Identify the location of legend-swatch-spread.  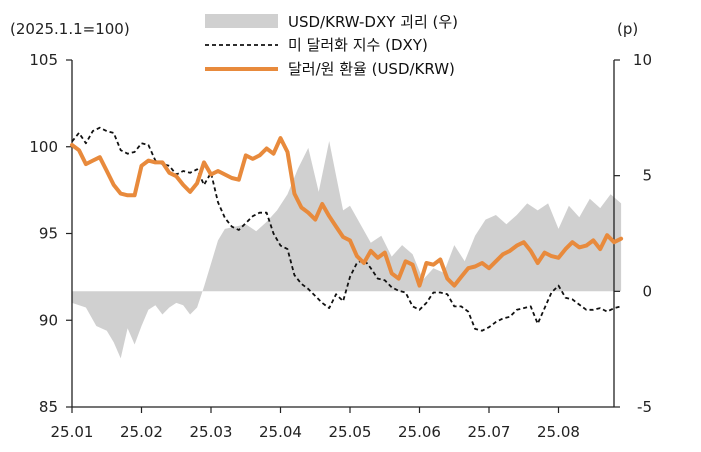
(241, 21).